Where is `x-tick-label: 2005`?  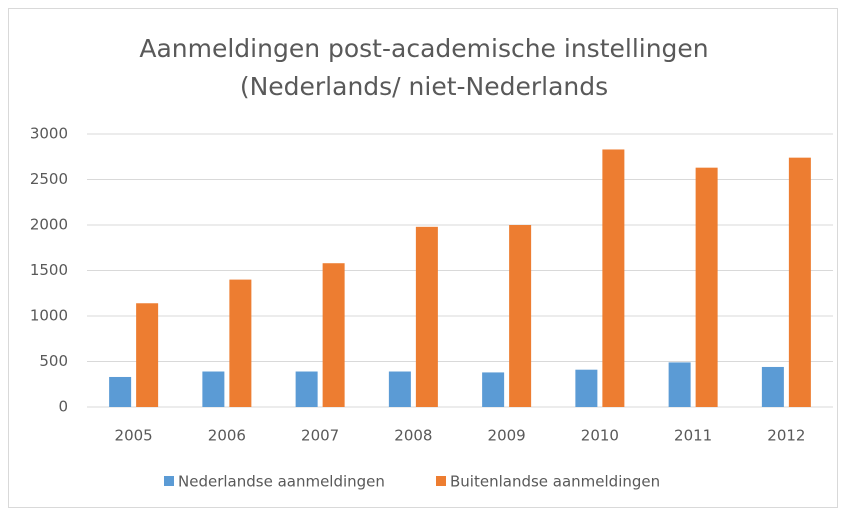 x-tick-label: 2005 is located at coordinates (134, 436).